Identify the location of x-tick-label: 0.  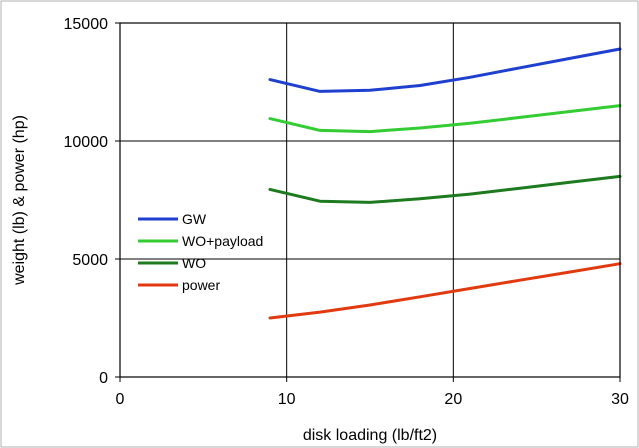
(120, 399).